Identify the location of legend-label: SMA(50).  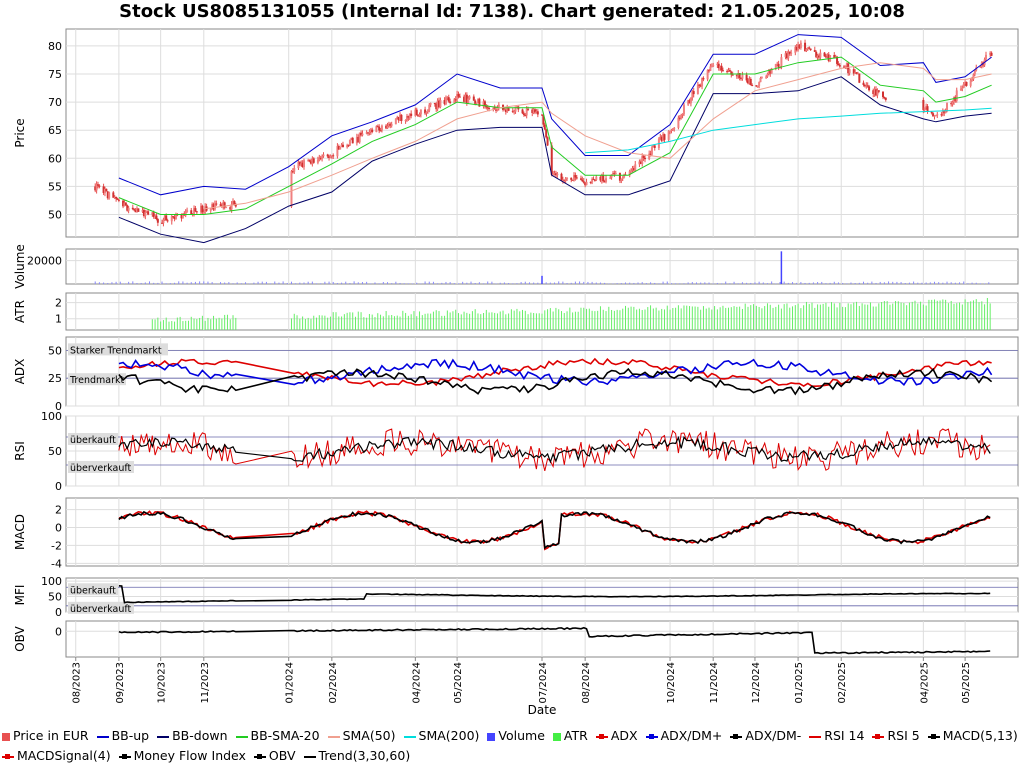
(369, 735).